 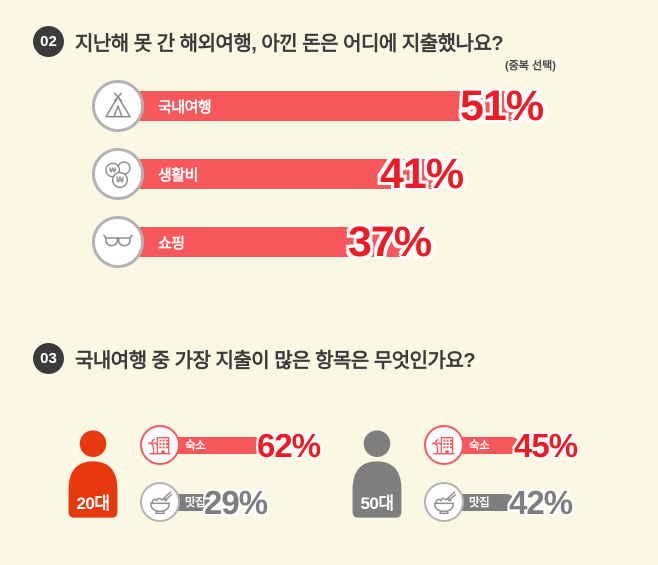 What do you see at coordinates (48, 41) in the screenshot?
I see `question-2-badge: 02` at bounding box center [48, 41].